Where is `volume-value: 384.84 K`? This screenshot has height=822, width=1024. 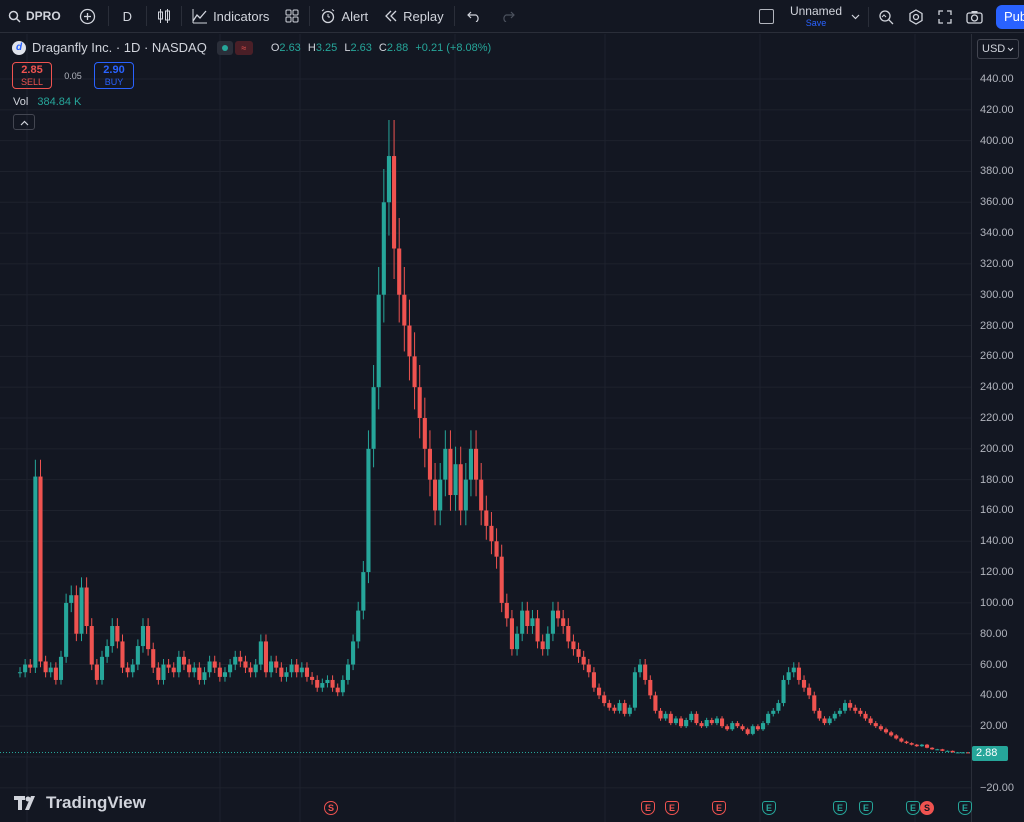 volume-value: 384.84 K is located at coordinates (59, 102).